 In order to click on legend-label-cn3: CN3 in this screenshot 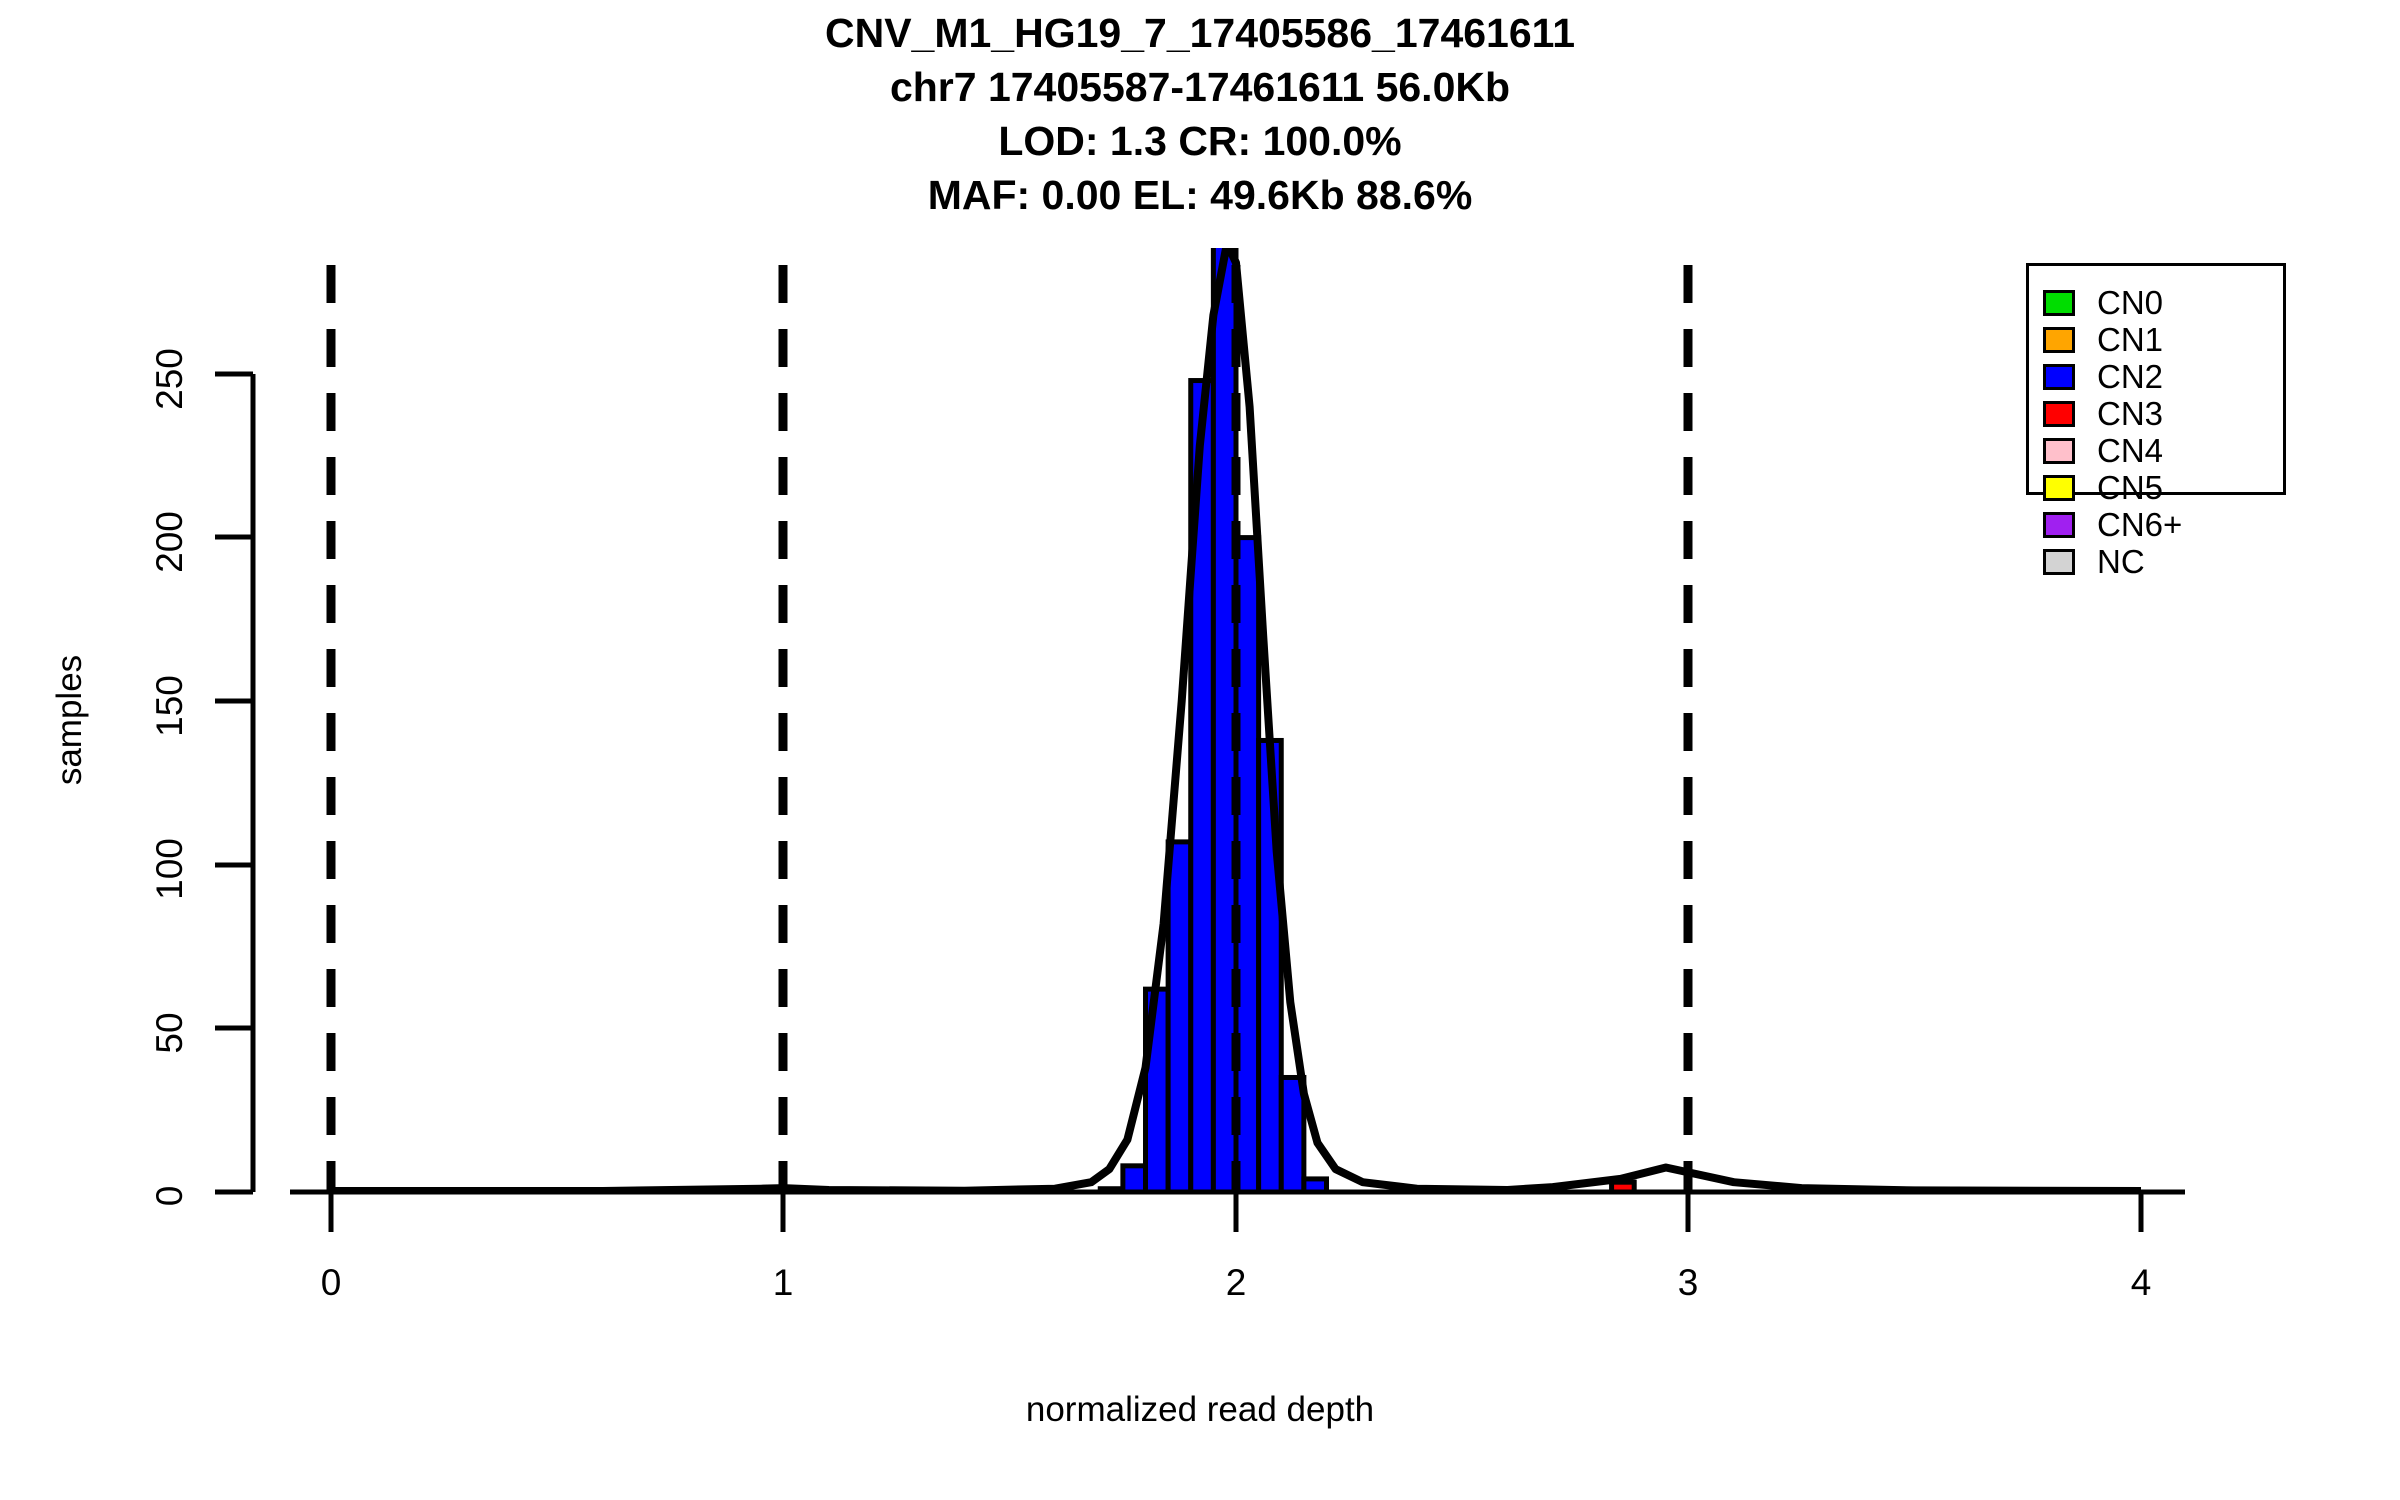, I will do `click(2130, 413)`.